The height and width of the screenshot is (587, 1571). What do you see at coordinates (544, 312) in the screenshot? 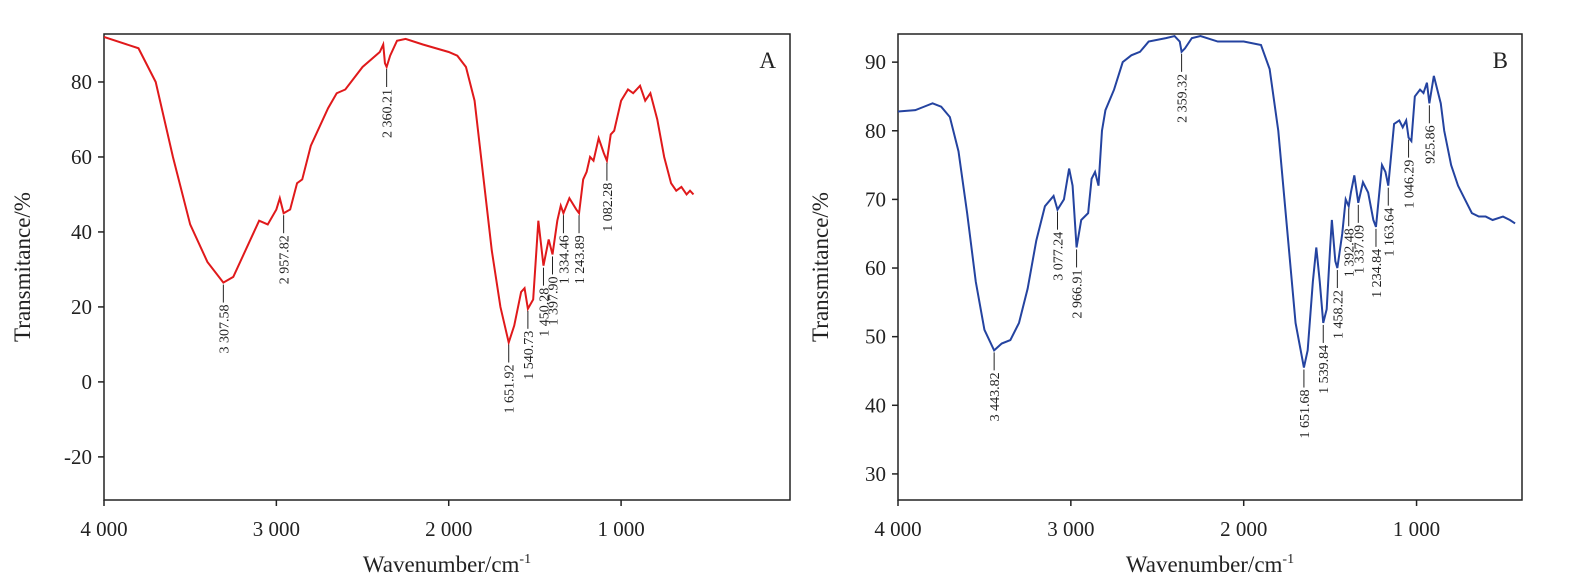
I see `annotation-label: 1 450.28` at bounding box center [544, 312].